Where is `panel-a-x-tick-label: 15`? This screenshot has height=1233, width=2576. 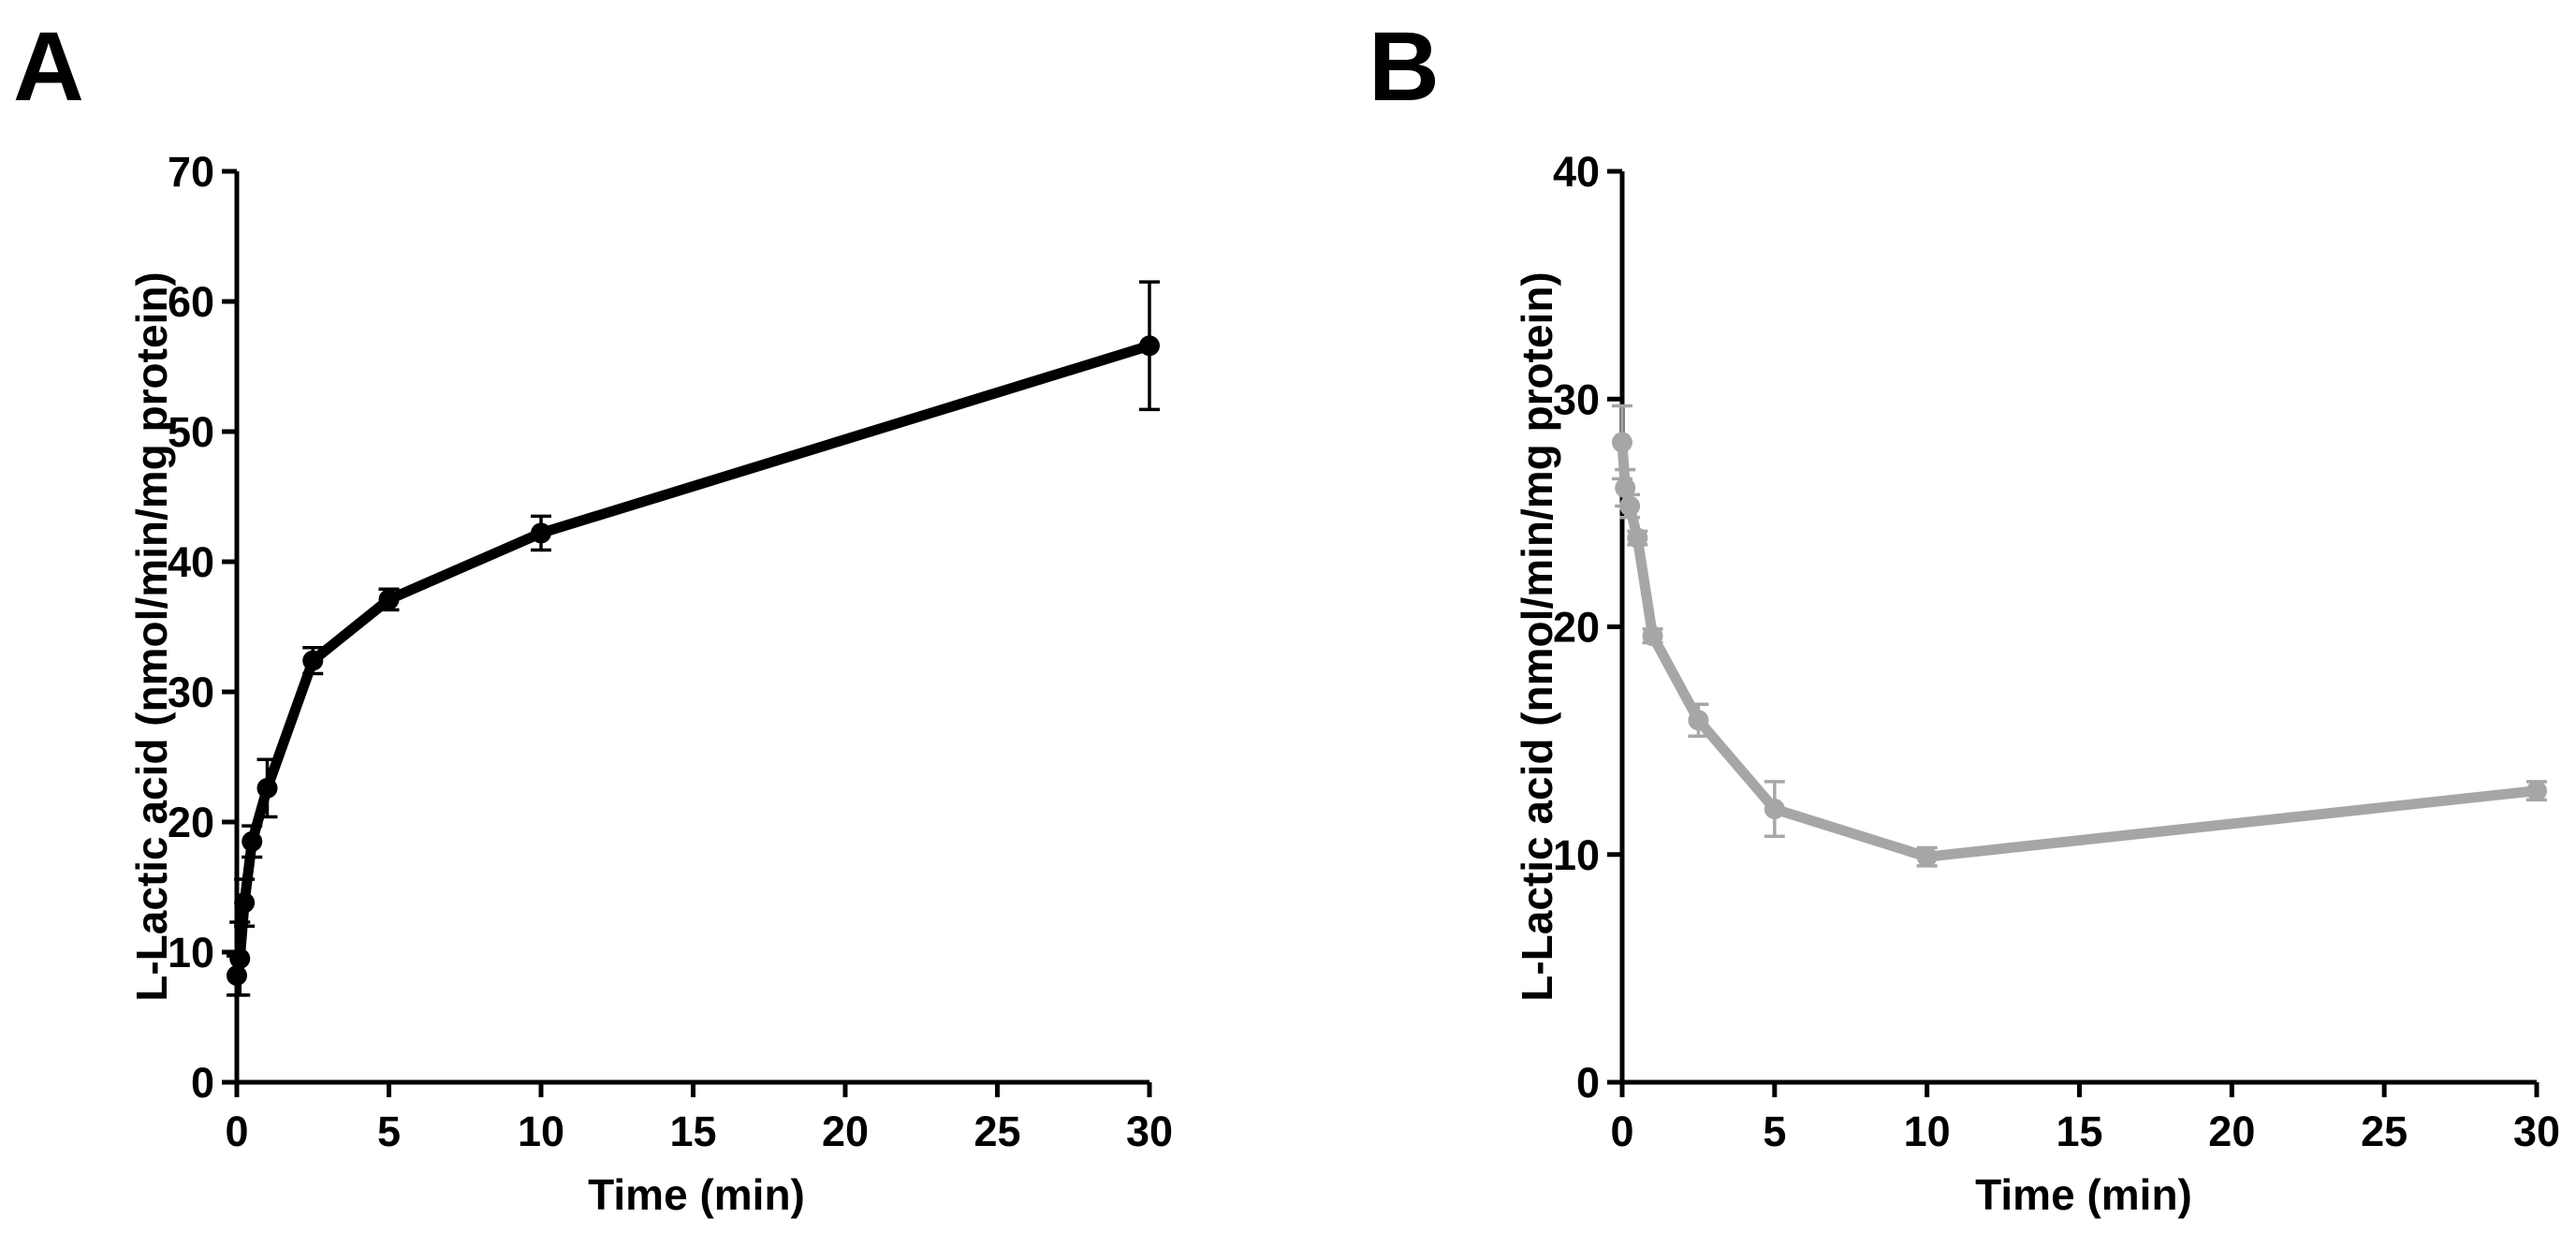 panel-a-x-tick-label: 15 is located at coordinates (692, 1131).